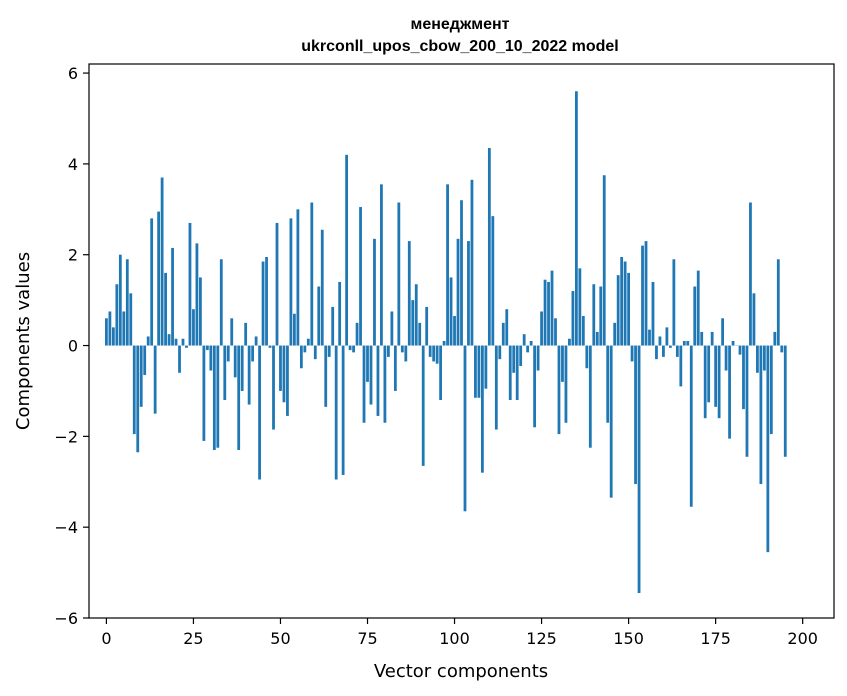 This screenshot has height=696, width=847. I want to click on y-tick-label: 4, so click(73, 164).